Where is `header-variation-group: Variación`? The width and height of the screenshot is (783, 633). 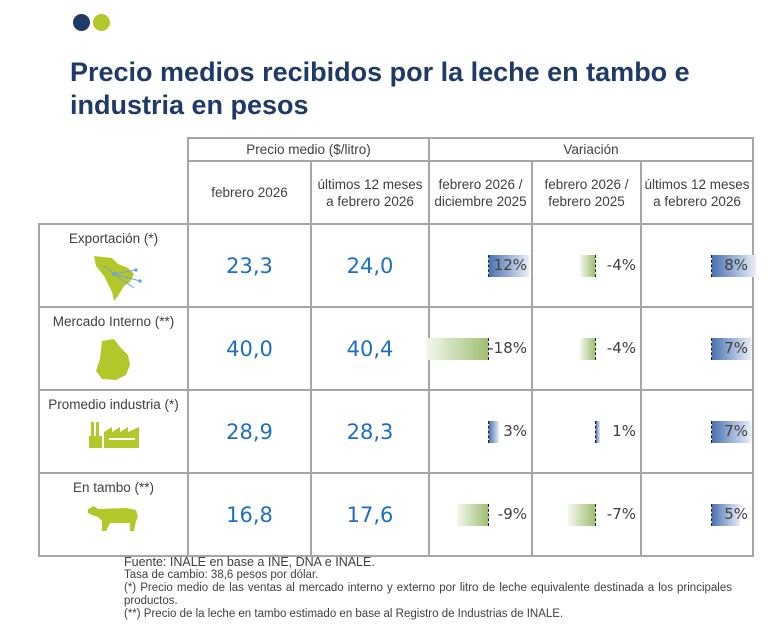 header-variation-group: Variación is located at coordinates (591, 149).